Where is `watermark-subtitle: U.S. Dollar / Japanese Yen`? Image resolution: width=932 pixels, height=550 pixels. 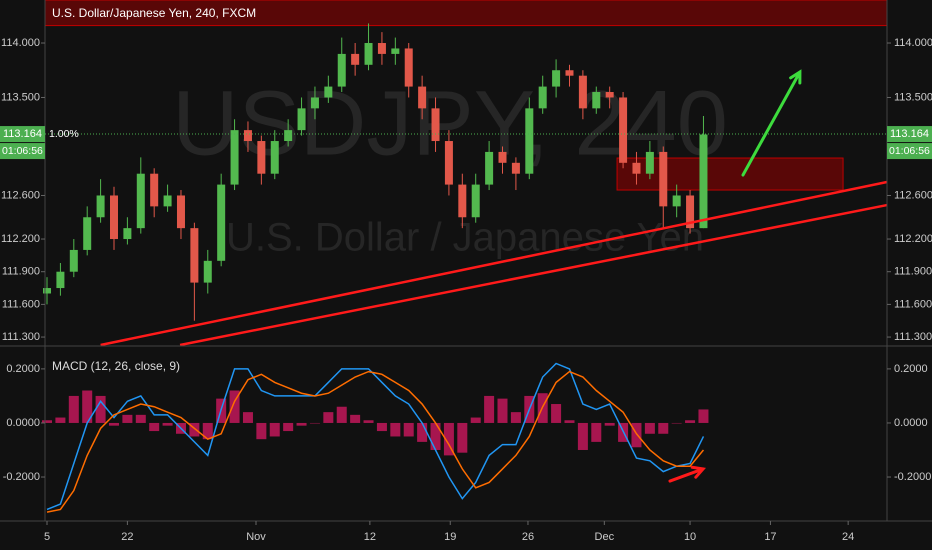 watermark-subtitle: U.S. Dollar / Japanese Yen is located at coordinates (465, 238).